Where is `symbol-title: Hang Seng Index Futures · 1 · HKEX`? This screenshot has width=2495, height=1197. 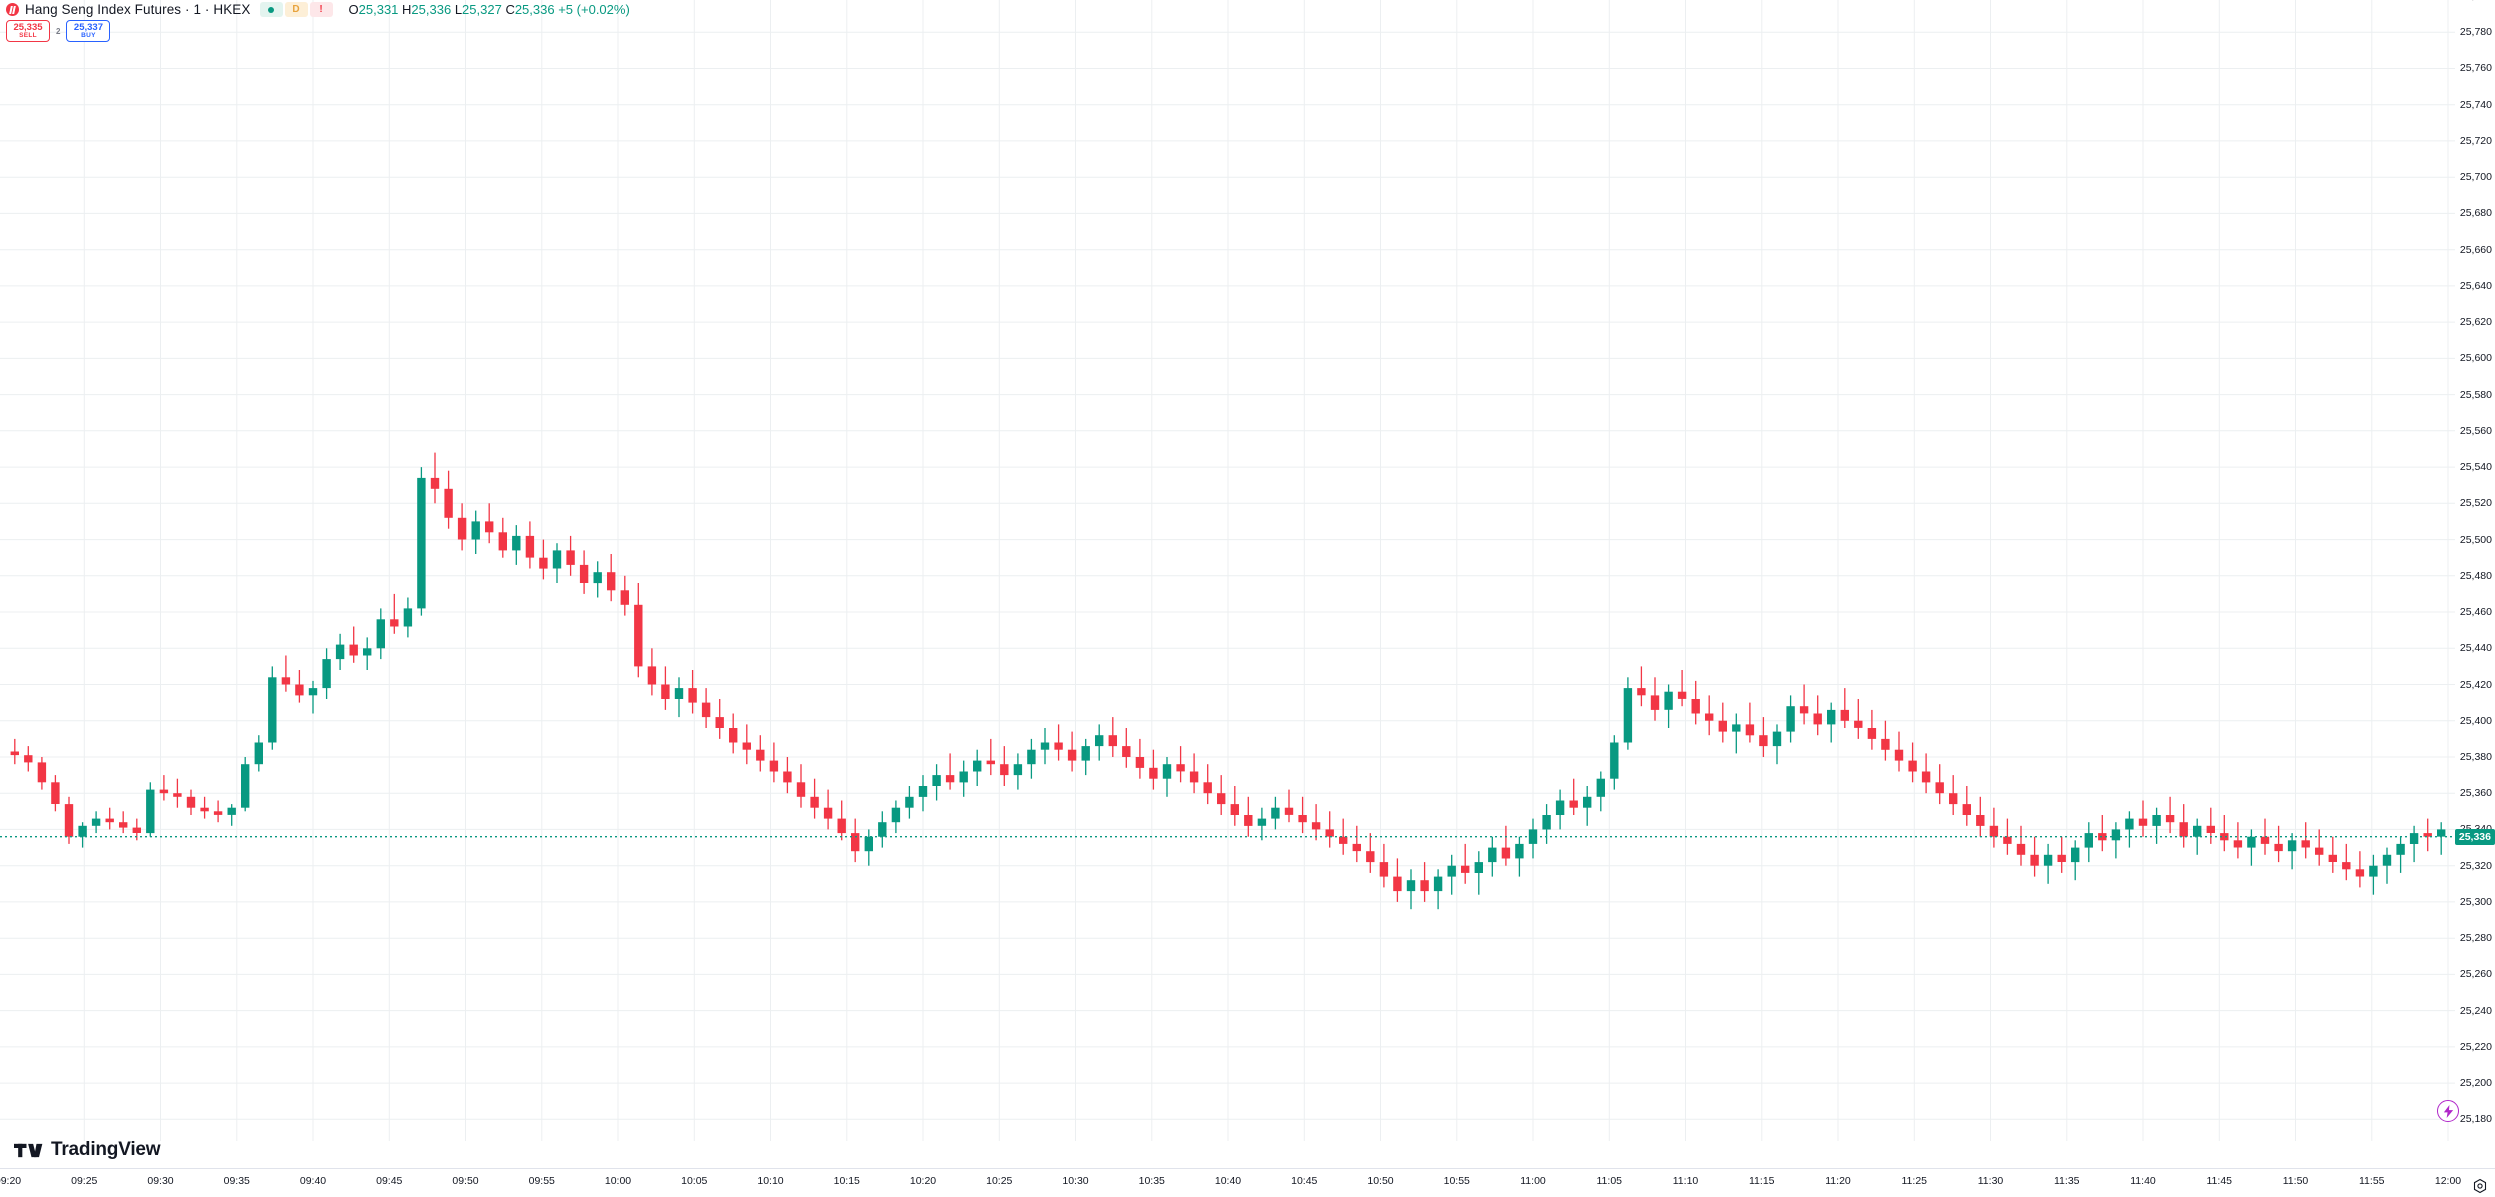
symbol-title: Hang Seng Index Futures · 1 · HKEX is located at coordinates (138, 9).